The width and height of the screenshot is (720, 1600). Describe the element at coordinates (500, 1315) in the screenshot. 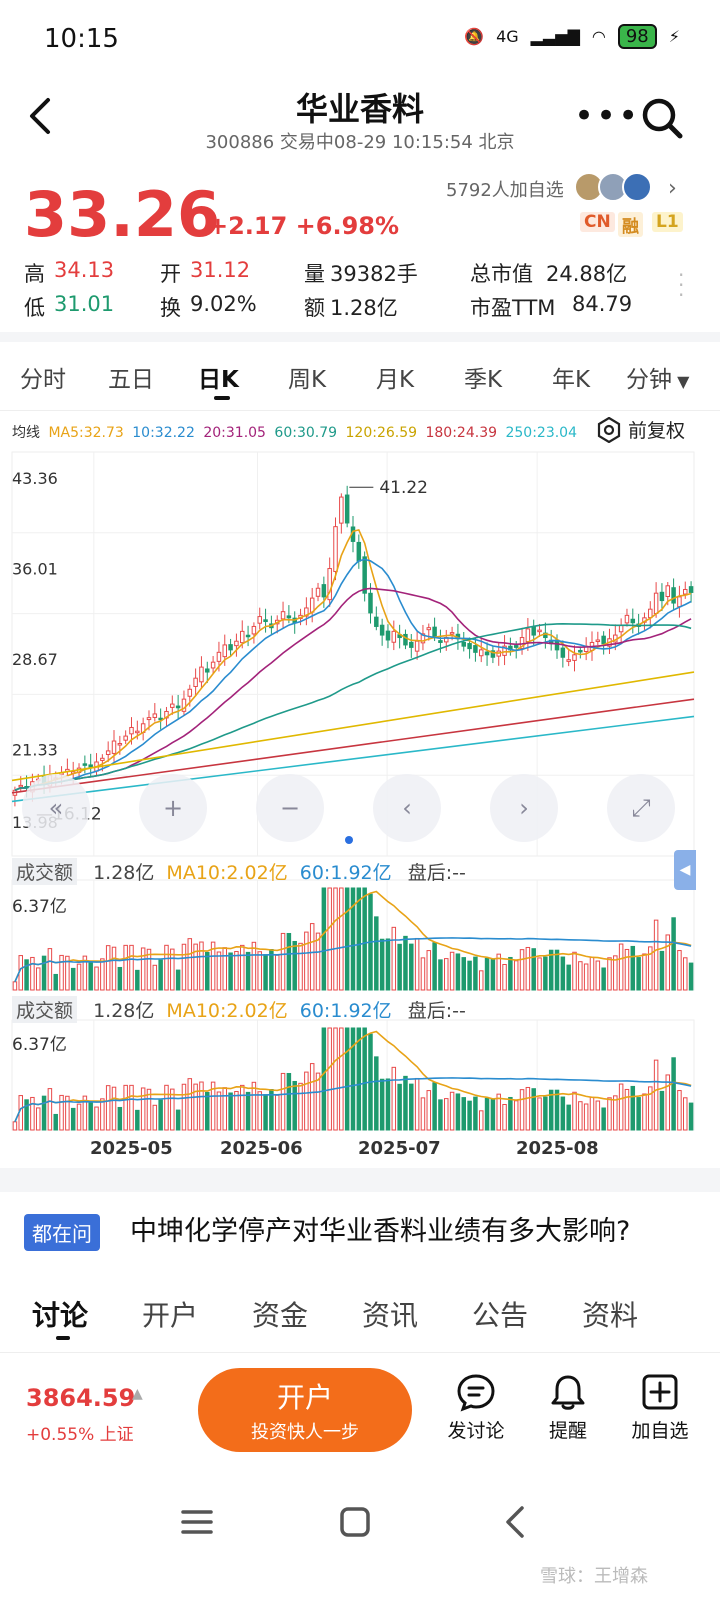

I see `tab-announcements: 公告` at that location.